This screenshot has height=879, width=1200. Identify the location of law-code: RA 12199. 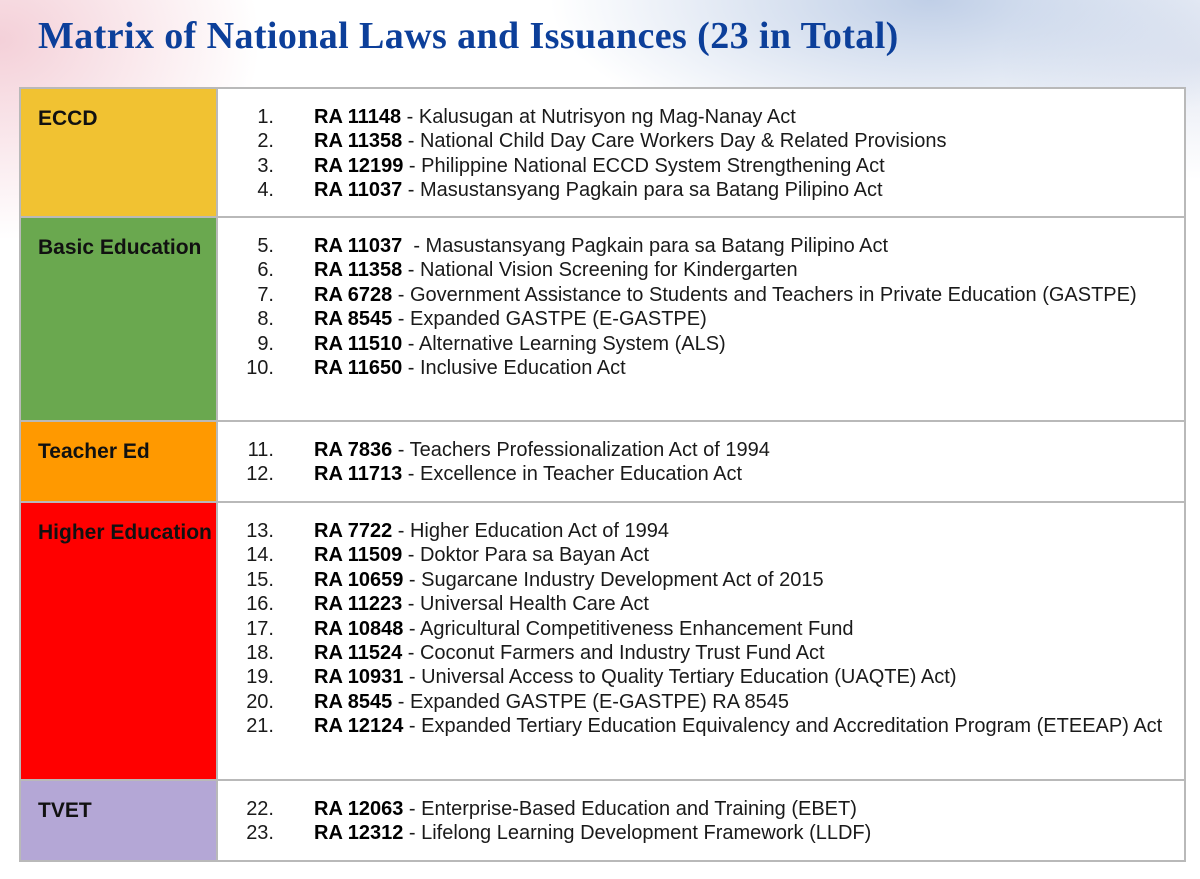
(359, 165).